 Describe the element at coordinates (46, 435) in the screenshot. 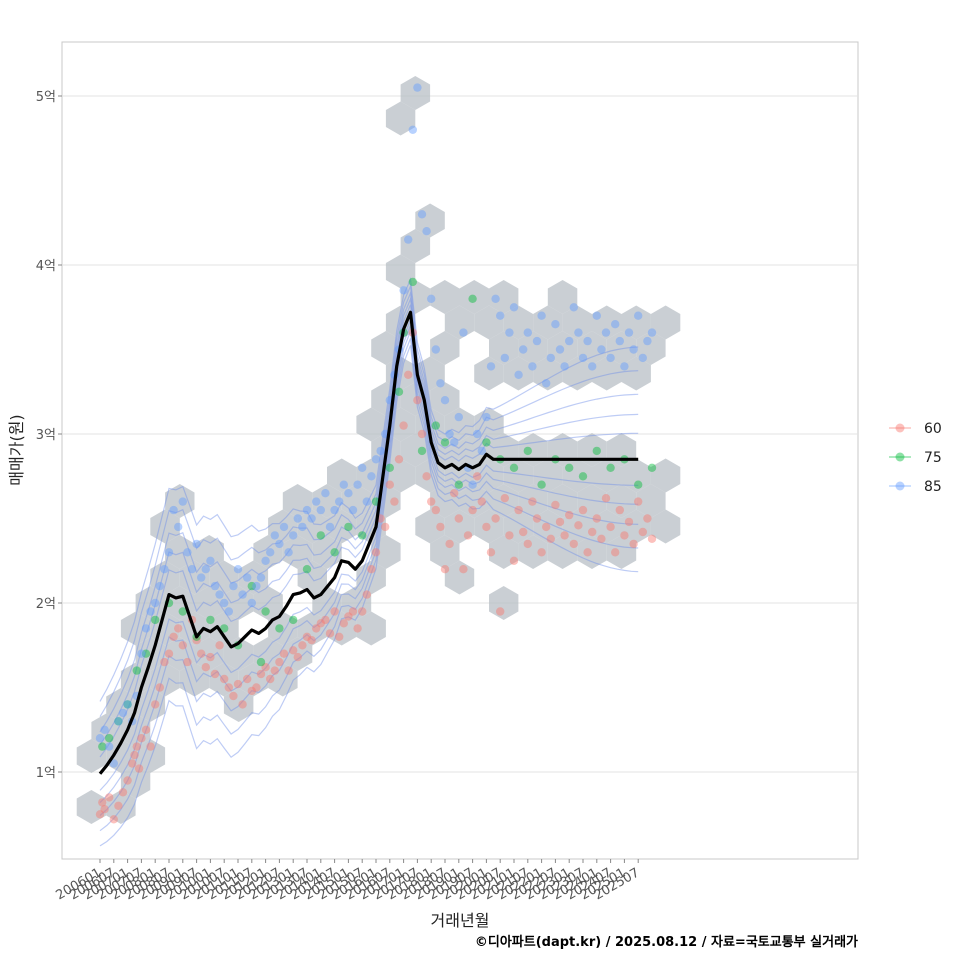

I see `y-tick-label-2: 3억` at that location.